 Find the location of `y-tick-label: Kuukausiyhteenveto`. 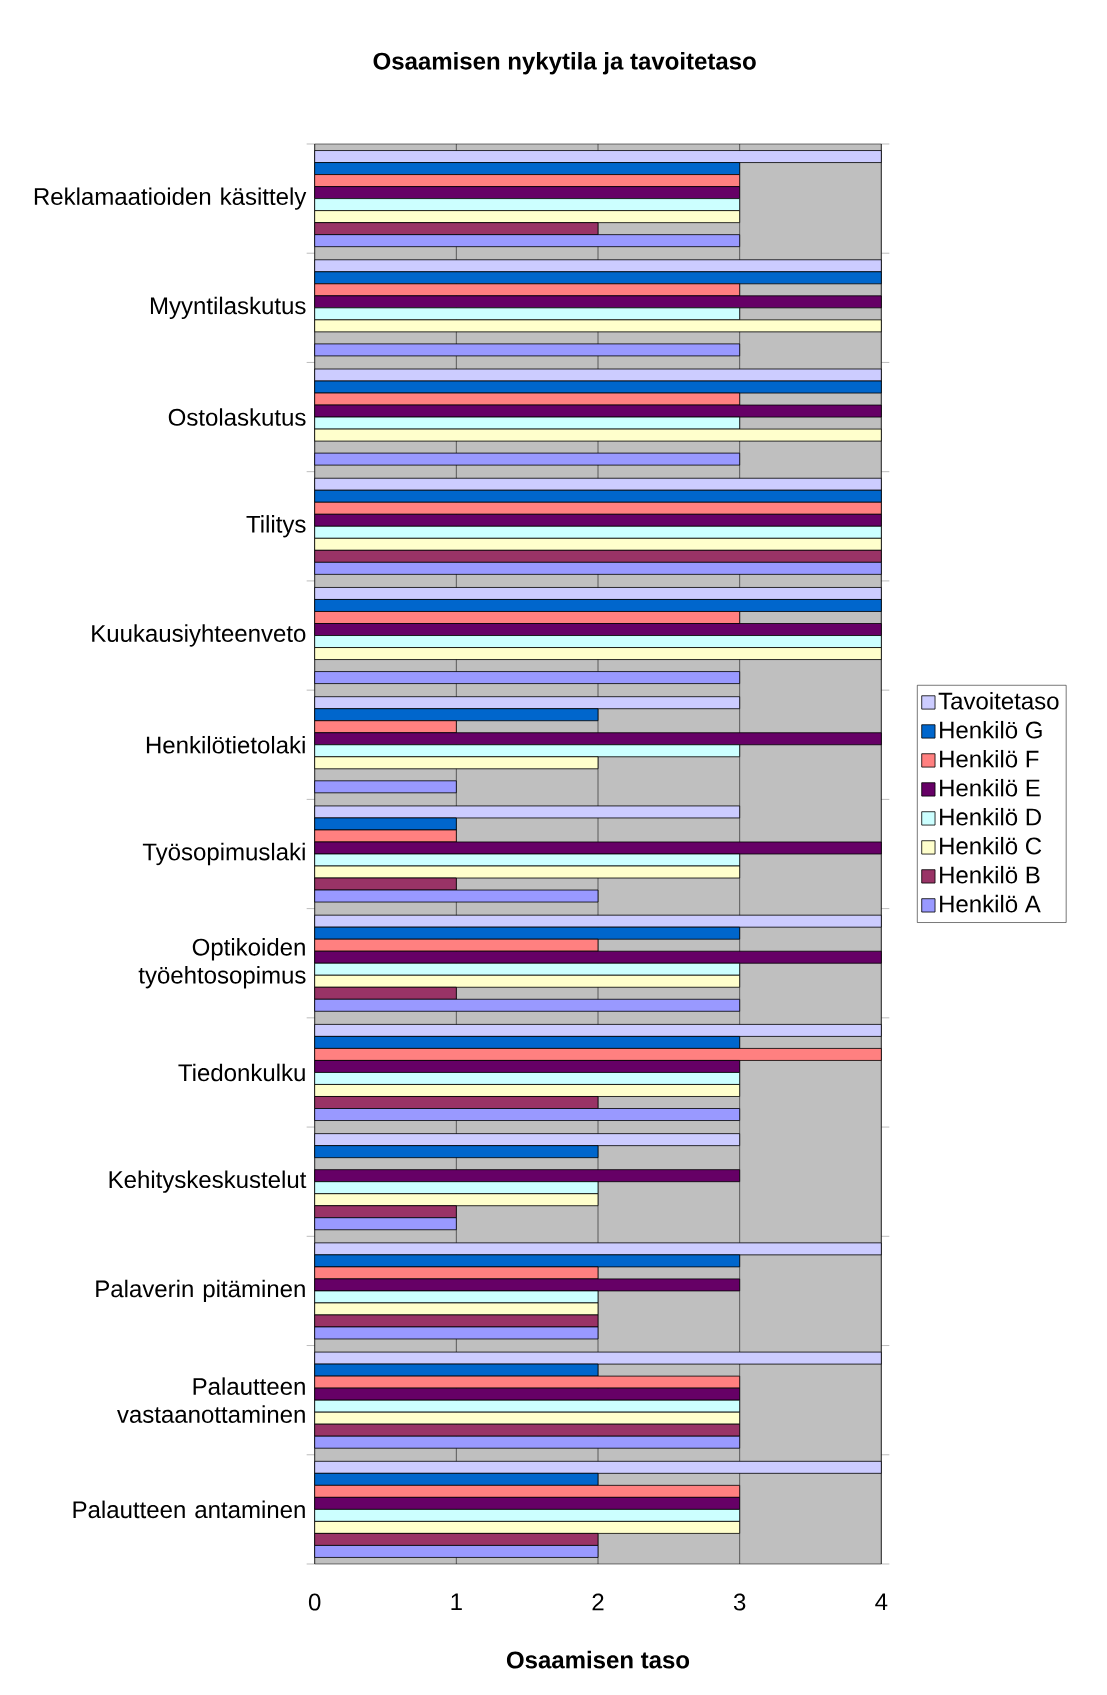

y-tick-label: Kuukausiyhteenveto is located at coordinates (199, 635).